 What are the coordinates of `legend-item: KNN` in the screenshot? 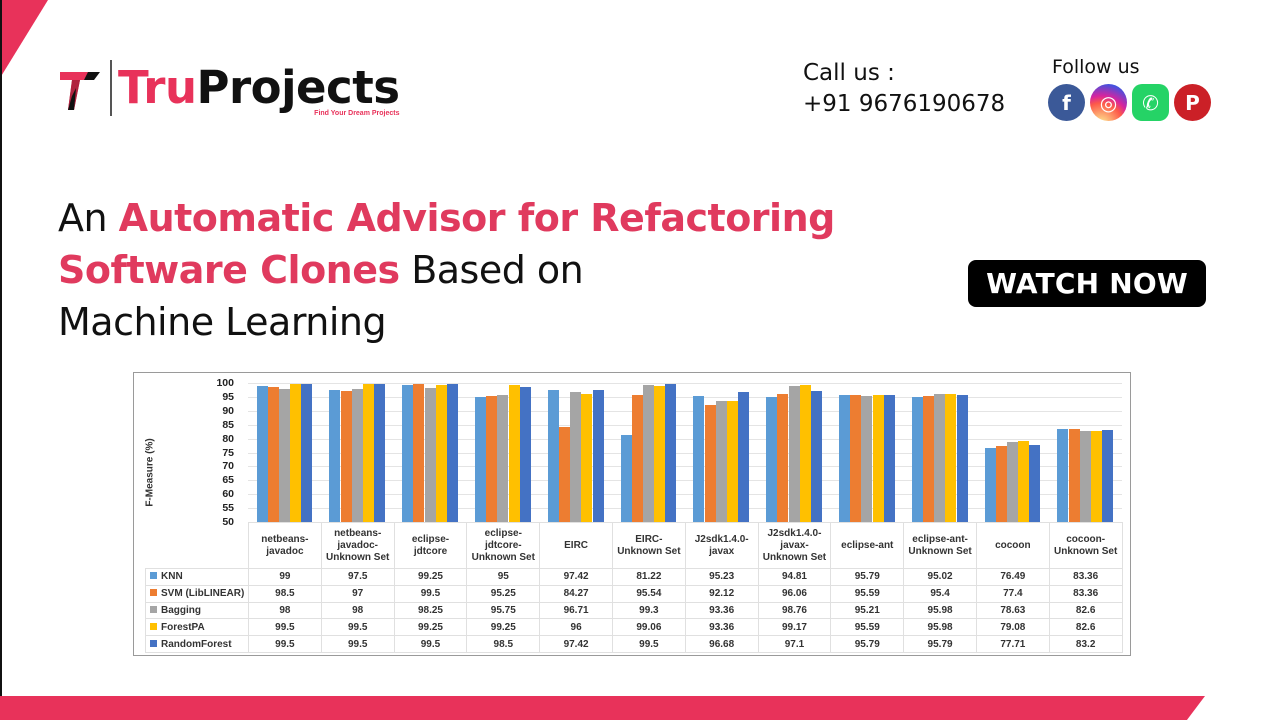 It's located at (197, 577).